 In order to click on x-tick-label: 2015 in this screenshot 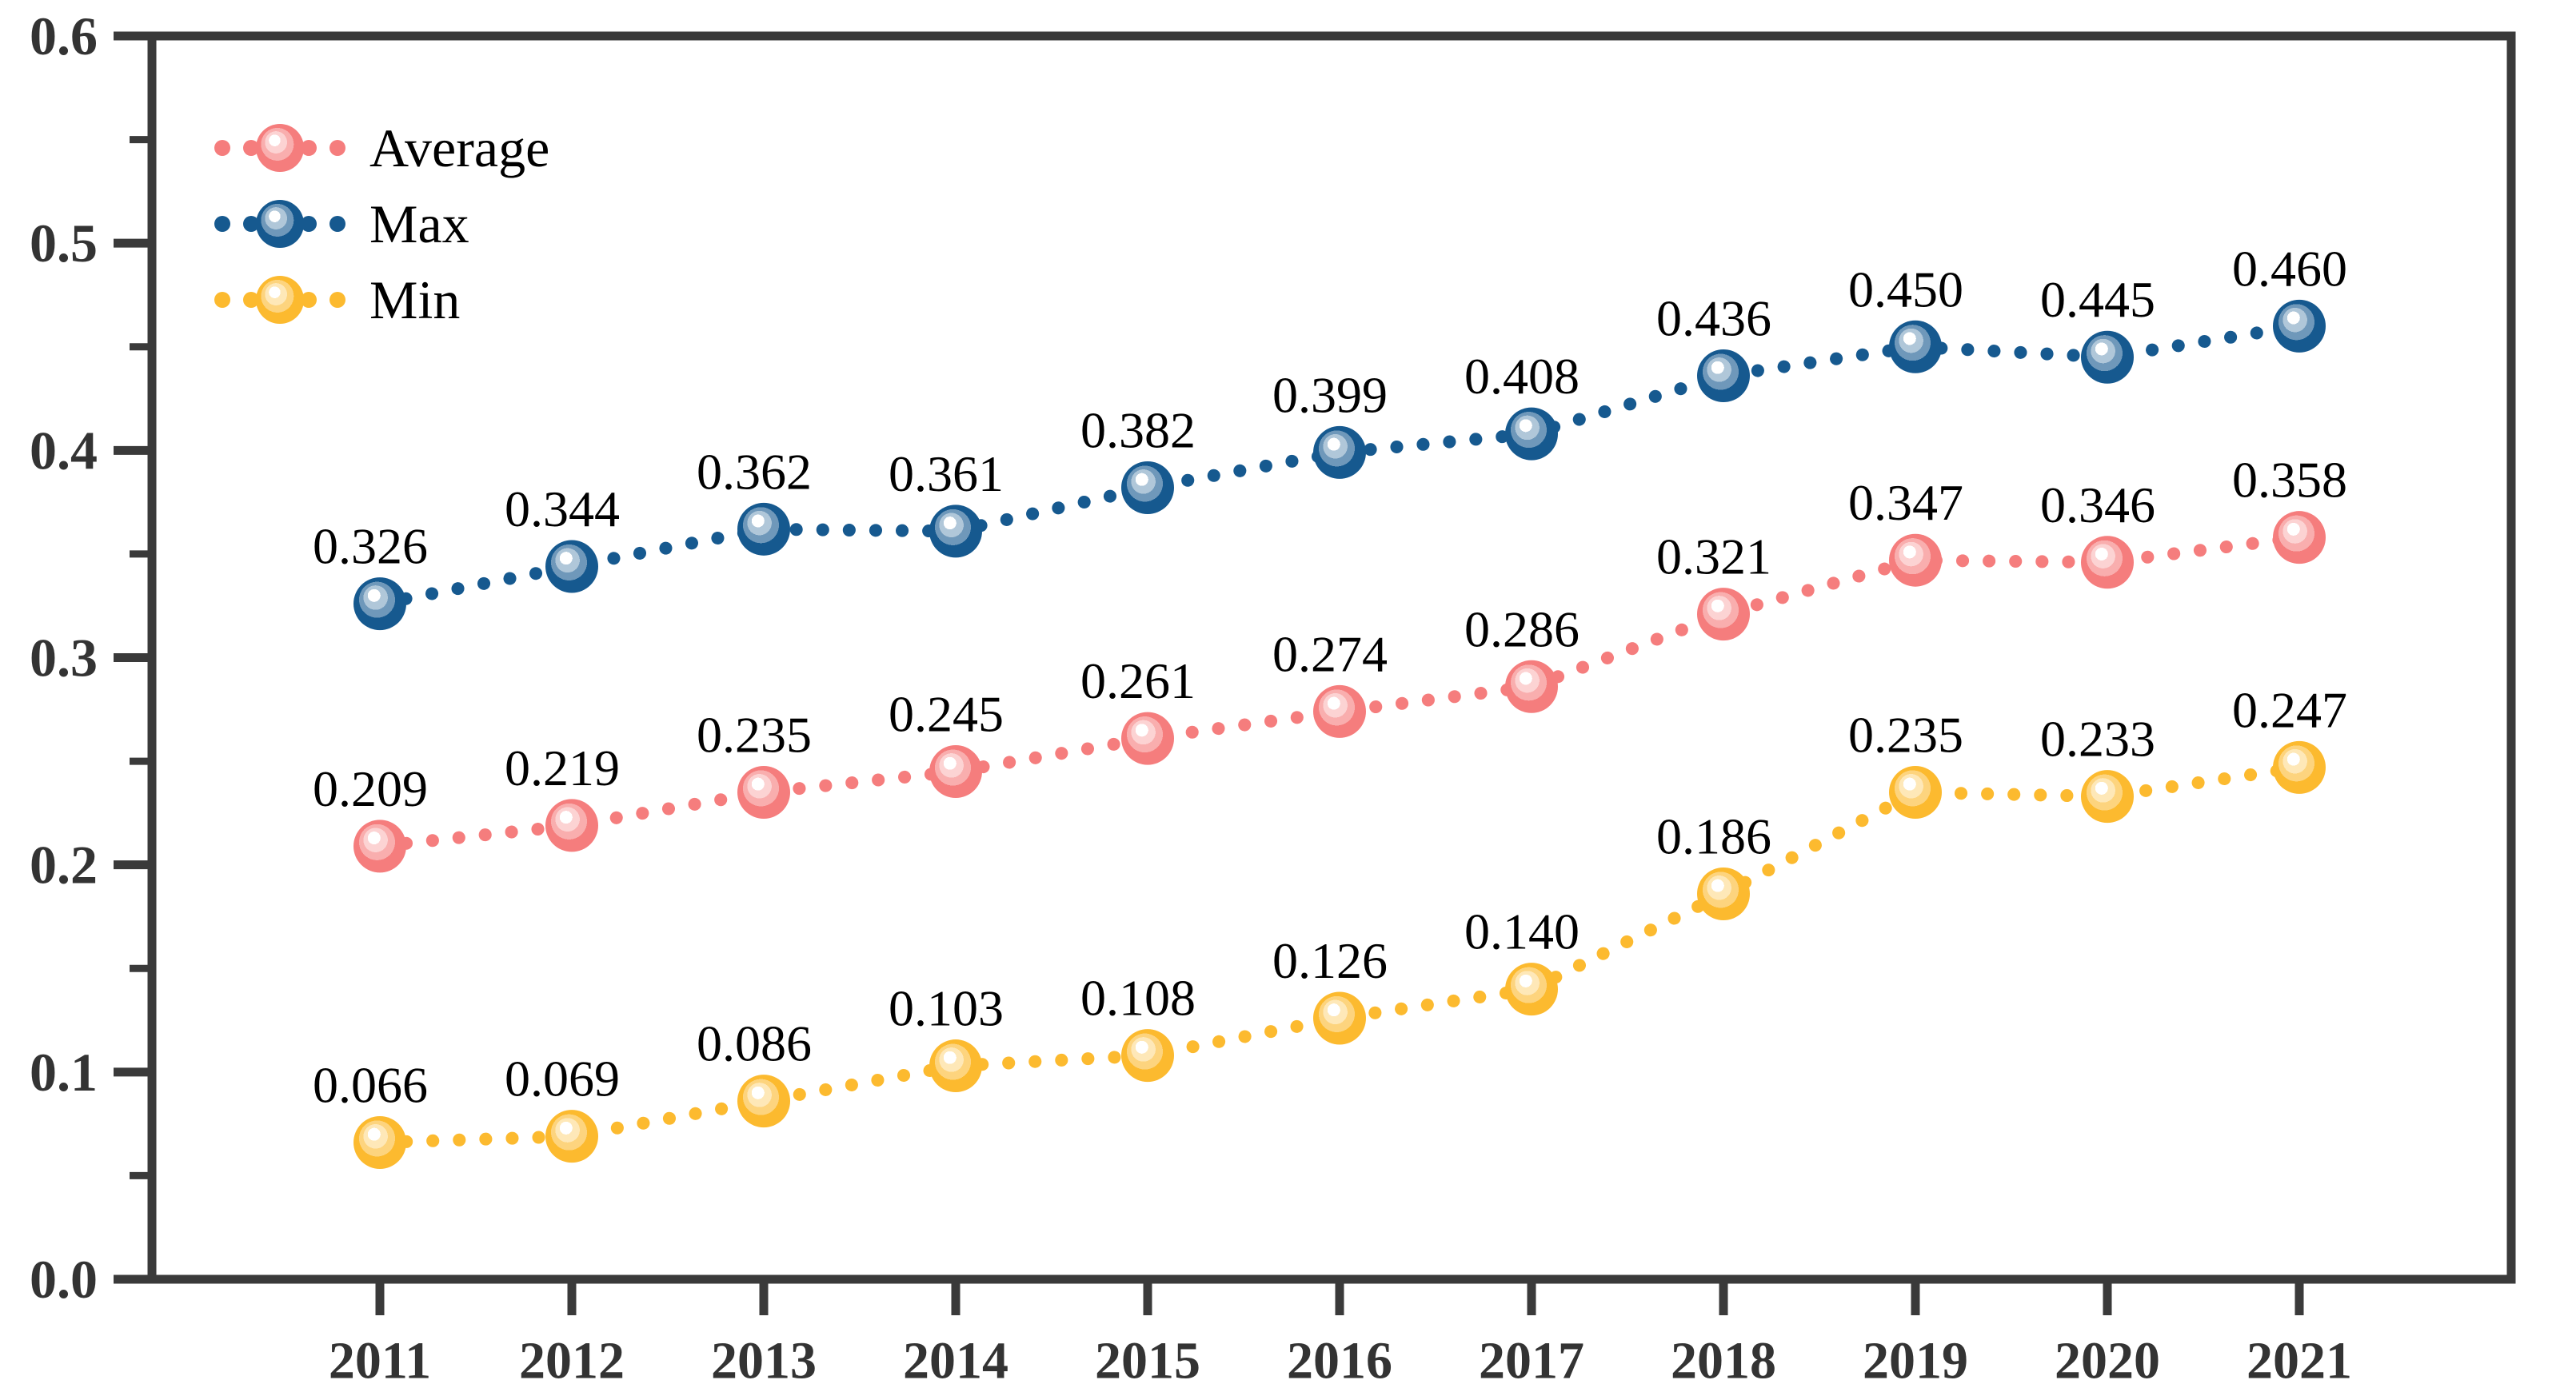, I will do `click(1148, 1361)`.